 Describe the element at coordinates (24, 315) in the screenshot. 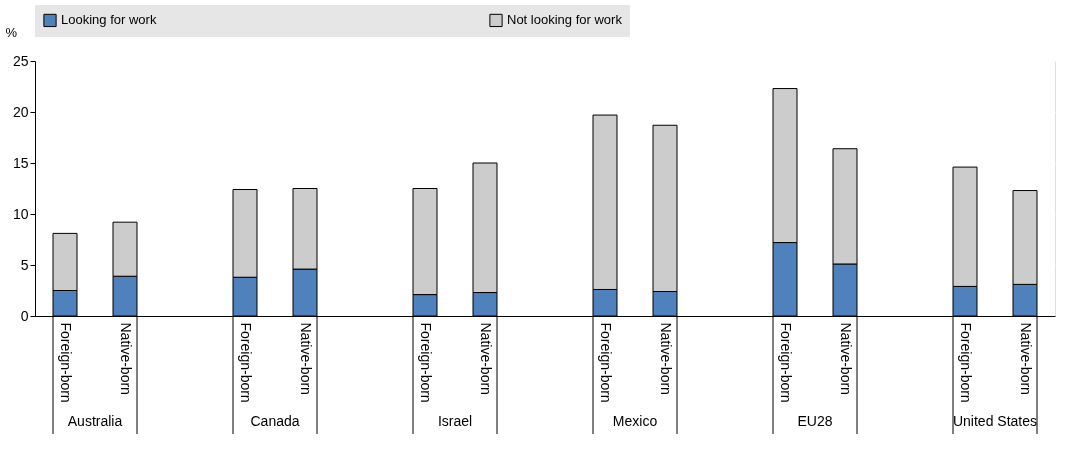

I see `y-tick-label: 0` at that location.